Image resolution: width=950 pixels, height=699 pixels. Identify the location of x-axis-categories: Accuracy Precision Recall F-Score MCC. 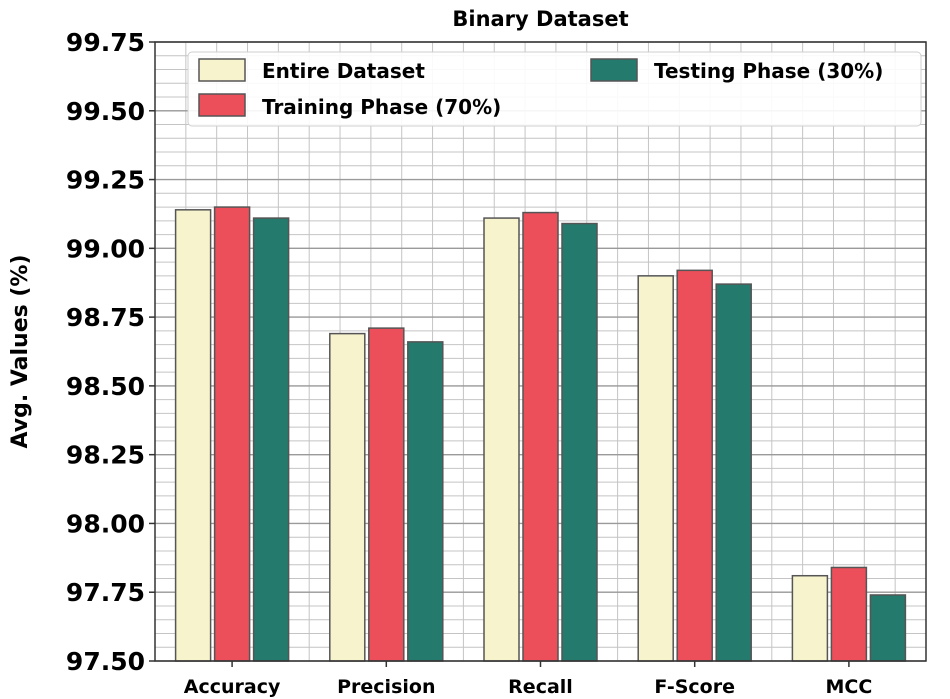
(528, 679).